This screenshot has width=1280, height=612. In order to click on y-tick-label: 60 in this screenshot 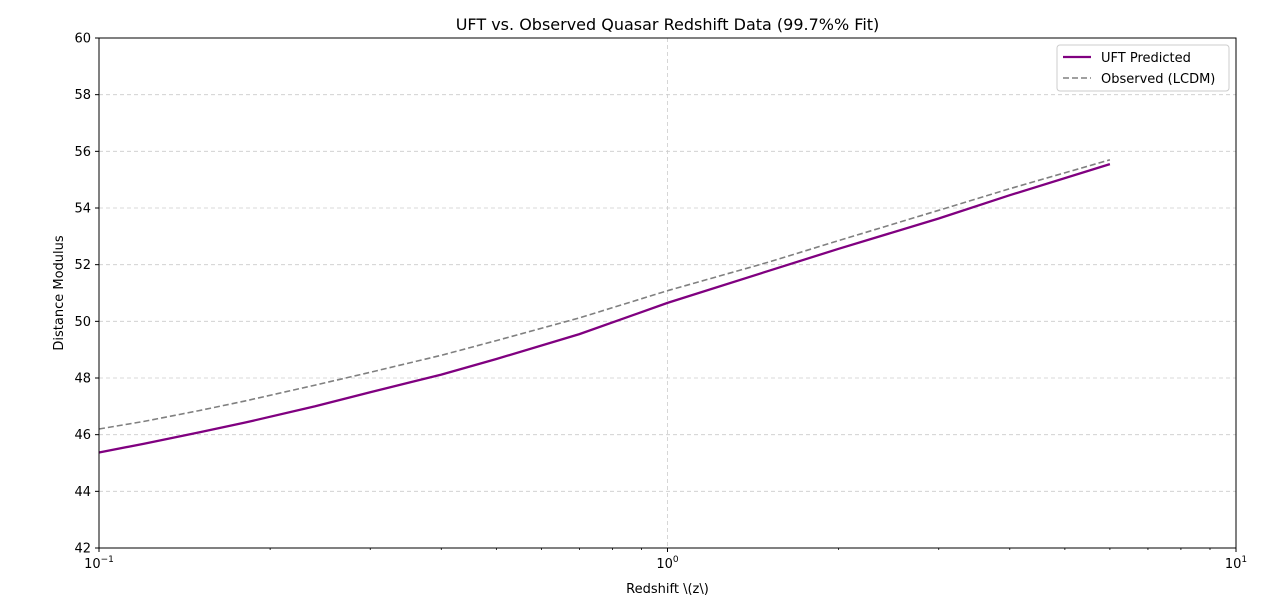, I will do `click(82, 39)`.